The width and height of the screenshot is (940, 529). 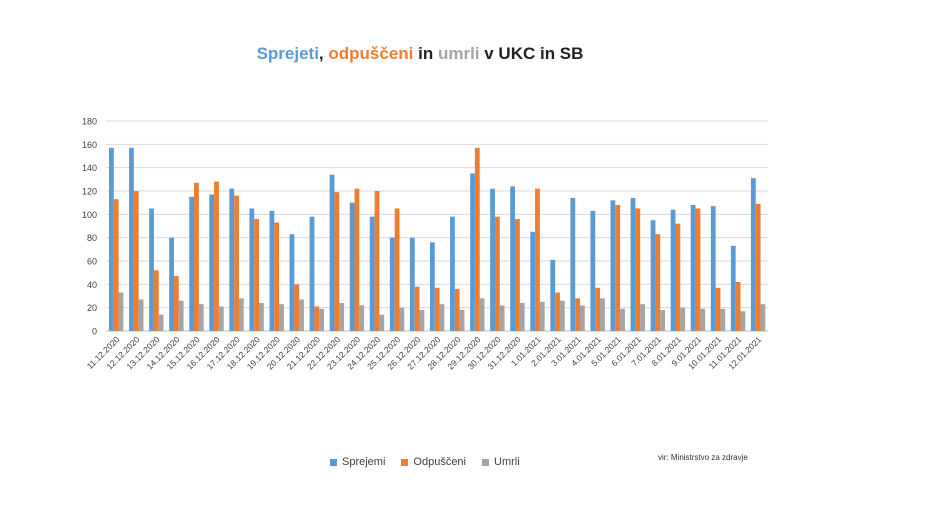 I want to click on y-tick-label: 180, so click(x=89, y=122).